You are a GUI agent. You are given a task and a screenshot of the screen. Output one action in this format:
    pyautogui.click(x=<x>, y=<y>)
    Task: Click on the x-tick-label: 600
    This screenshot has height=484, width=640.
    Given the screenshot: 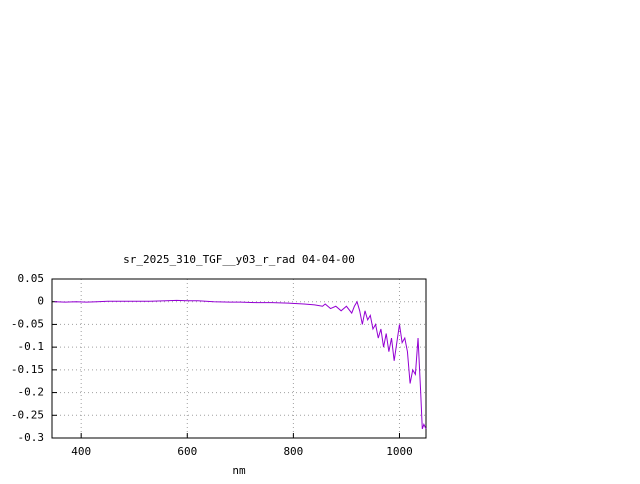 What is the action you would take?
    pyautogui.click(x=187, y=451)
    